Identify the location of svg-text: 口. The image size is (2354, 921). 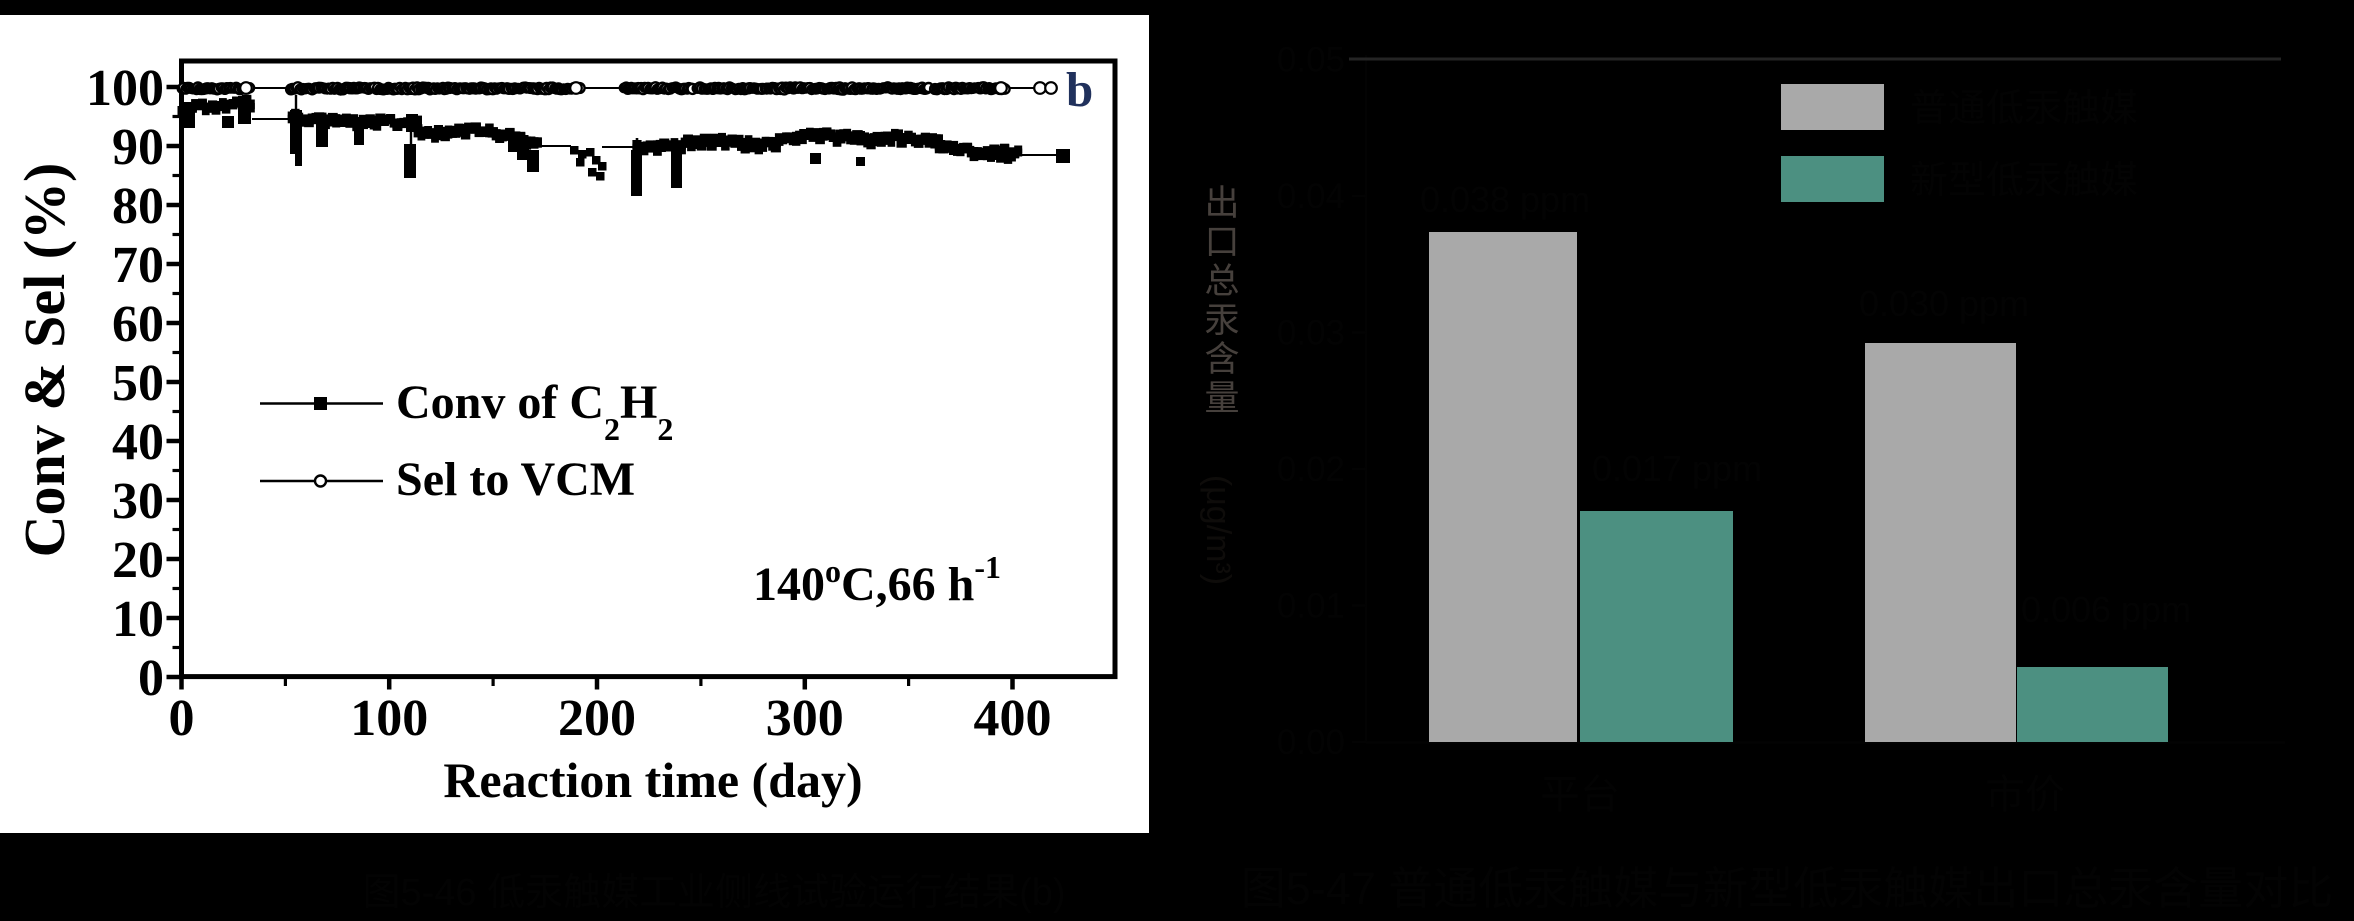
(1221, 242).